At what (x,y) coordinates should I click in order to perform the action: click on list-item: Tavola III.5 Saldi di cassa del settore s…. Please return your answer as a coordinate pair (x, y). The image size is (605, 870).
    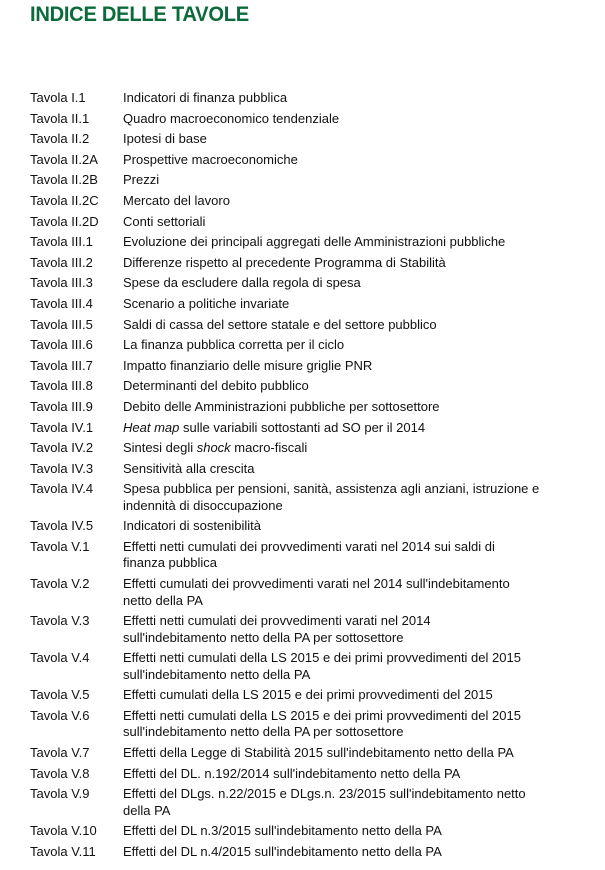
    Looking at the image, I should click on (315, 327).